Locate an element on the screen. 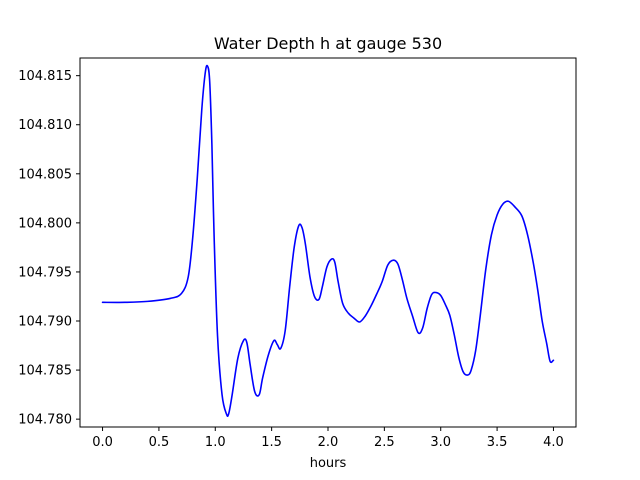 The height and width of the screenshot is (480, 640). x-tick-label: 1.5 is located at coordinates (271, 442).